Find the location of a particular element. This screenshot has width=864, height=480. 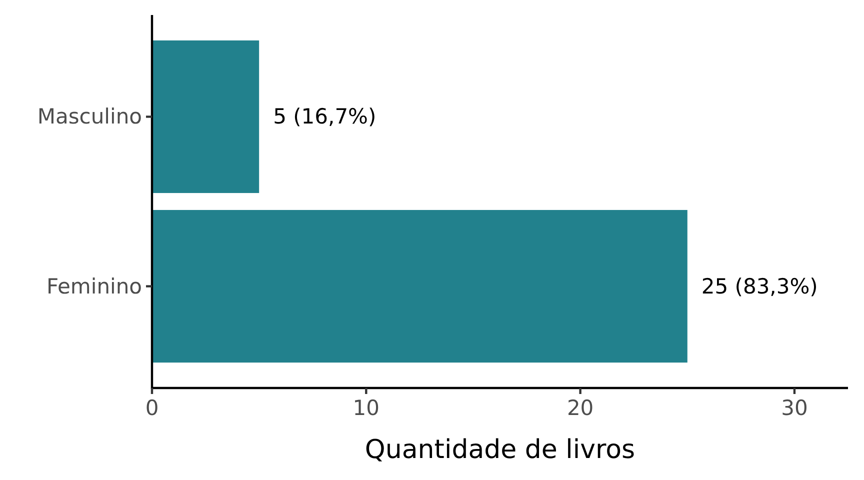

y-tick-label: Feminino is located at coordinates (94, 286).